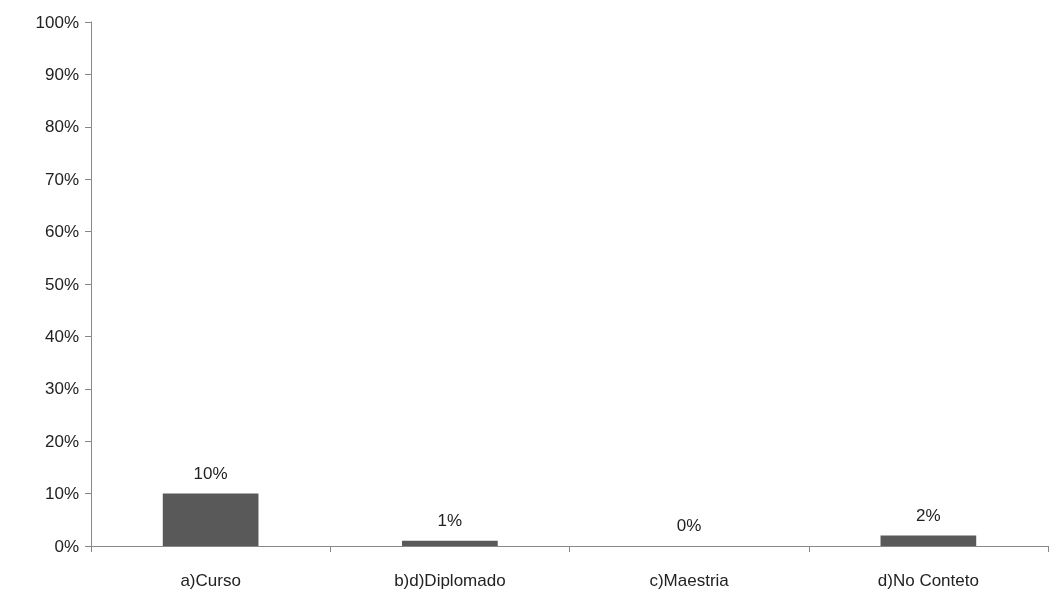 This screenshot has width=1052, height=600. I want to click on data-label: 2%, so click(928, 515).